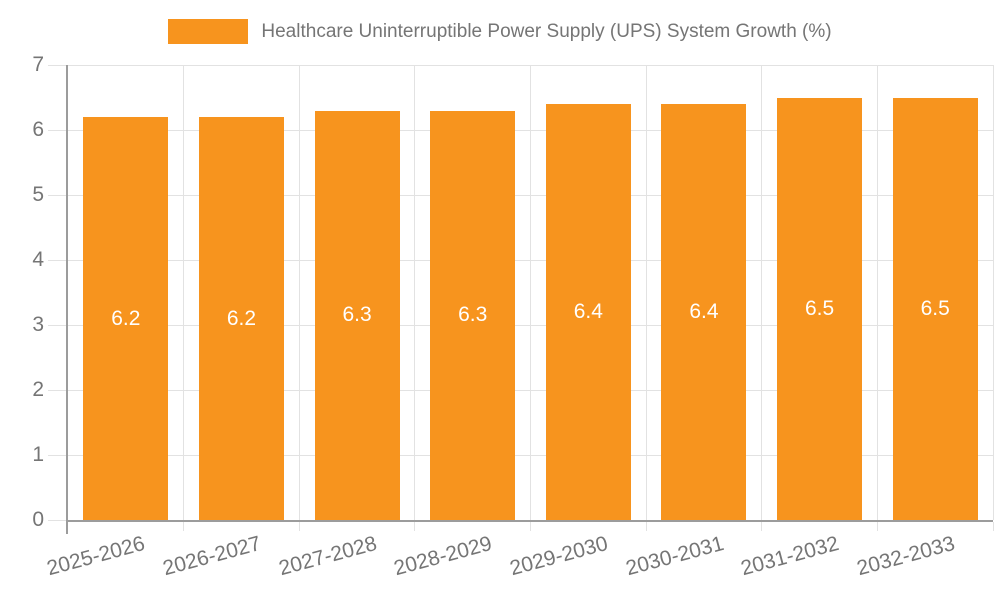 This screenshot has height=600, width=1000. Describe the element at coordinates (38, 519) in the screenshot. I see `y-tick-label: 0` at that location.